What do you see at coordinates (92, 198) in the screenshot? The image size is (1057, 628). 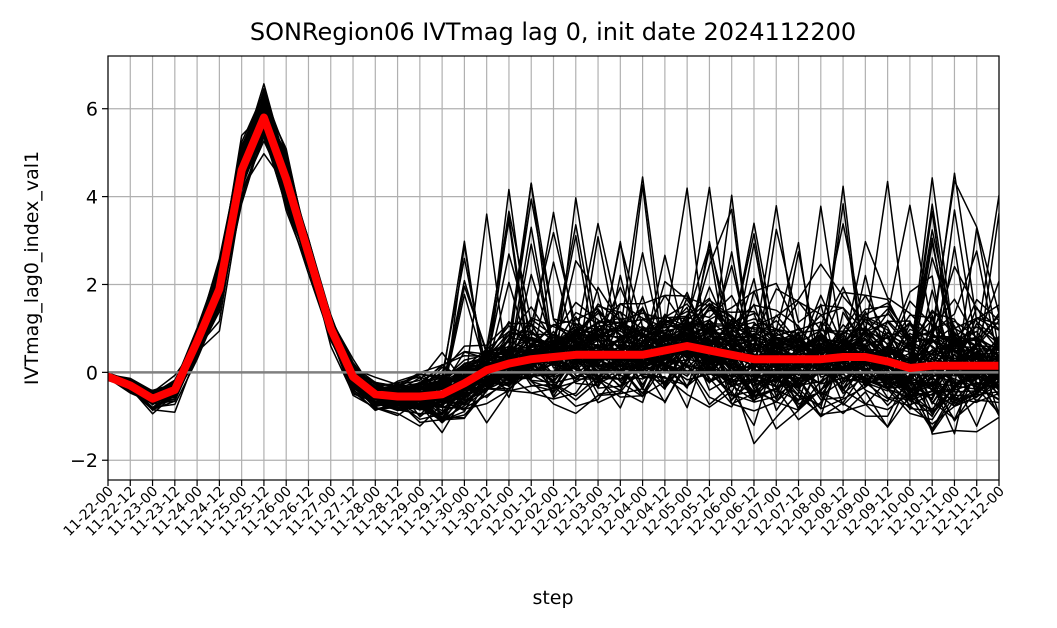 I see `y-tick-label: 4` at bounding box center [92, 198].